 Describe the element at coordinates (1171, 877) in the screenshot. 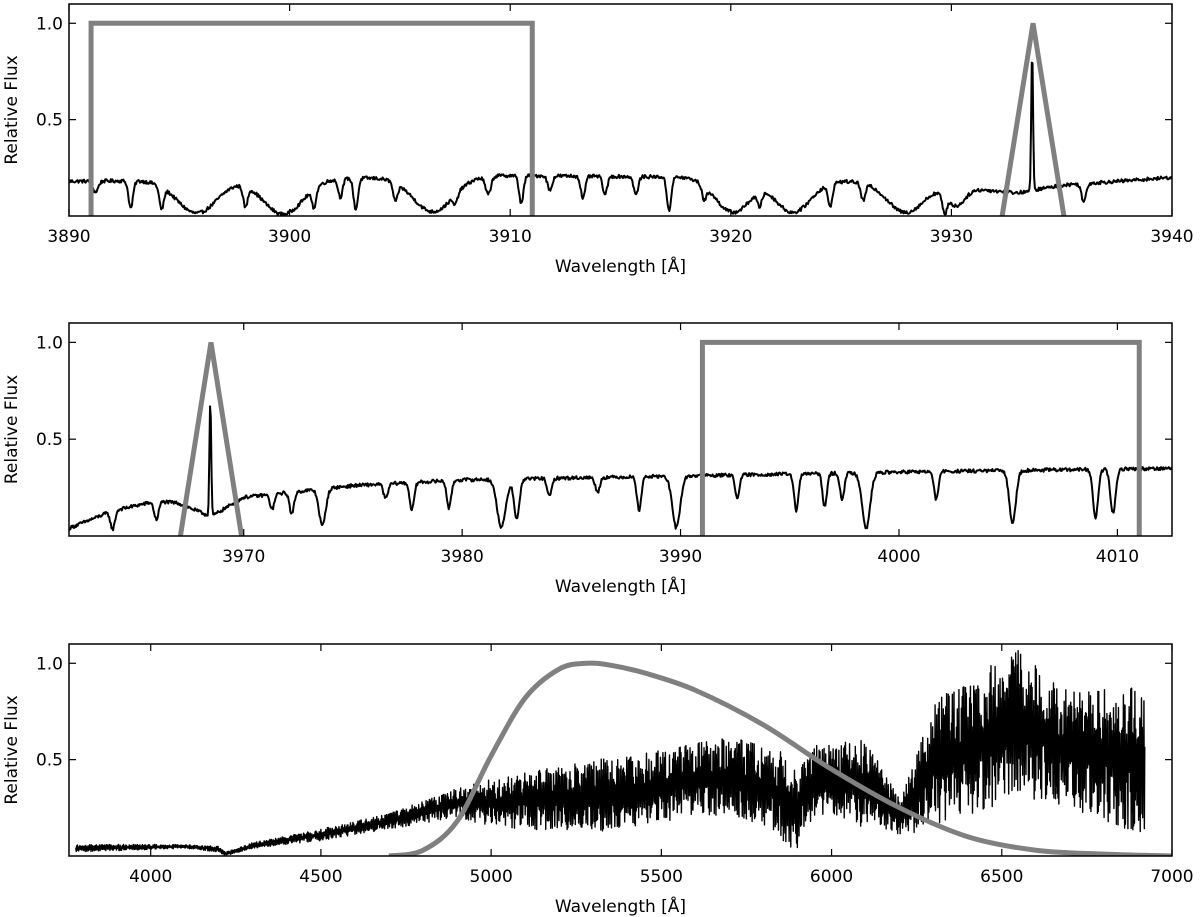

I see `x-tick-label: 7000` at that location.